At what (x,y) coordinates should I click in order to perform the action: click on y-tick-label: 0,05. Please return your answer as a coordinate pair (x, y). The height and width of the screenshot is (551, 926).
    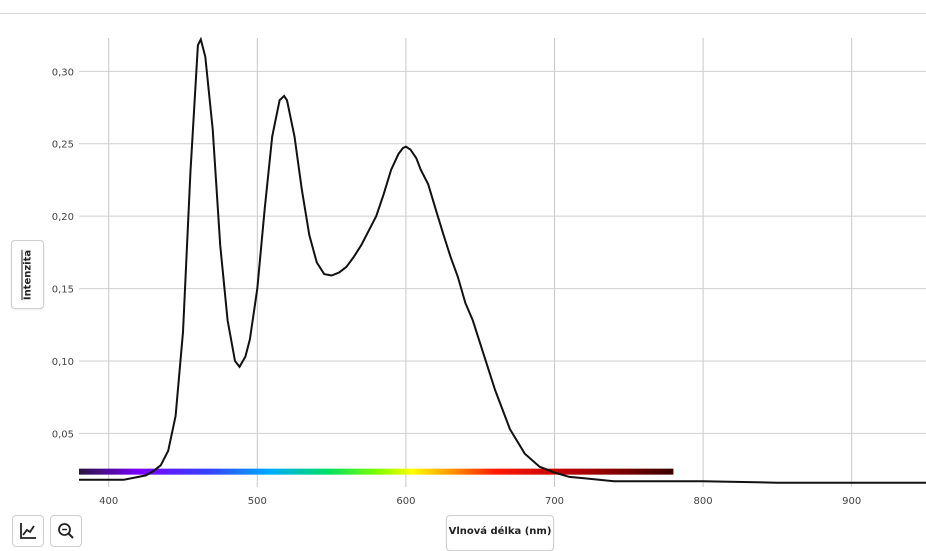
    Looking at the image, I should click on (63, 434).